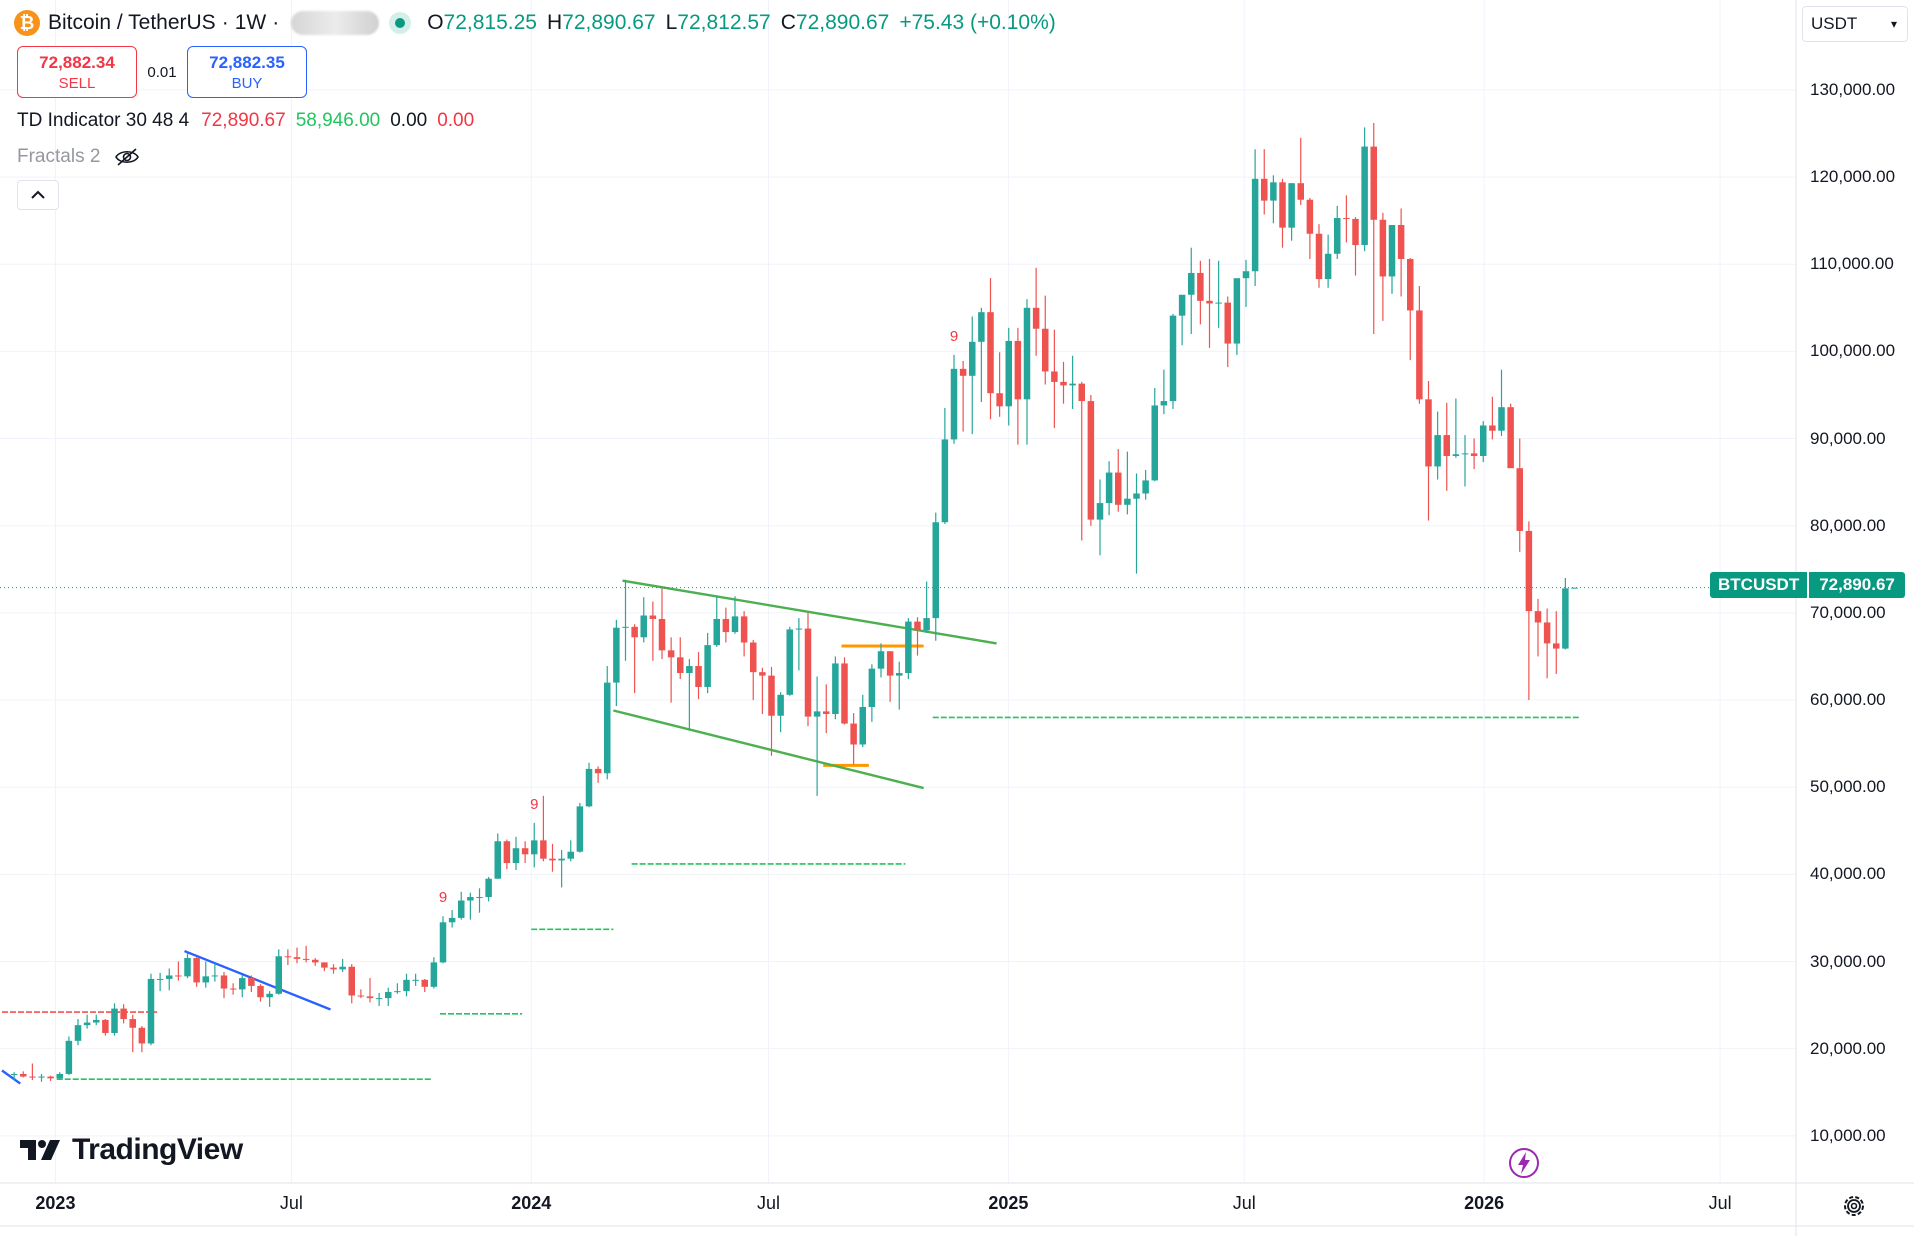 The image size is (1914, 1236). What do you see at coordinates (132, 22) in the screenshot?
I see `symbol-title: Bitcoin / TetherUS` at bounding box center [132, 22].